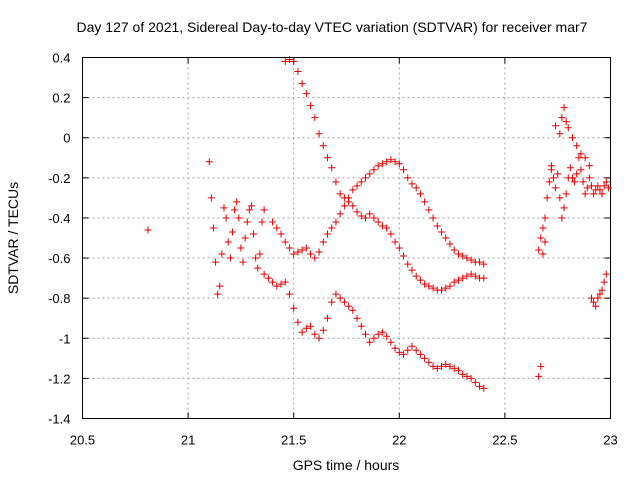  What do you see at coordinates (13, 238) in the screenshot?
I see `y-axis-label: SDTVAR / TECUs` at bounding box center [13, 238].